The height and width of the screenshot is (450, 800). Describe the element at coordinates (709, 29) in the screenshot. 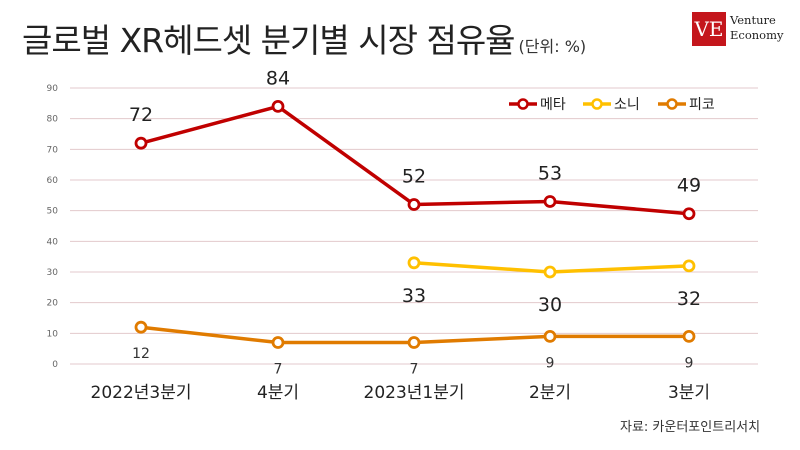

I see `logo-mark: VE` at that location.